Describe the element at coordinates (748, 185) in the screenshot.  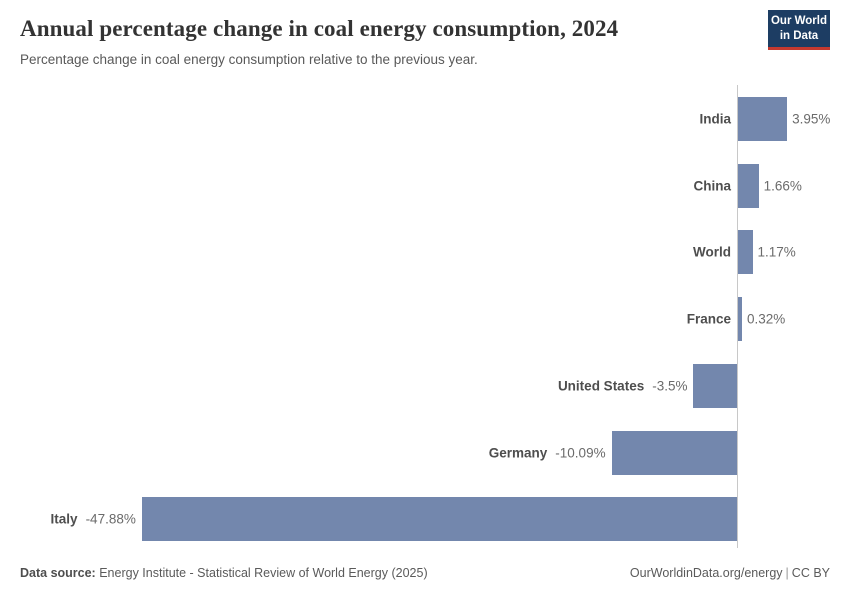
I see `bar-china` at that location.